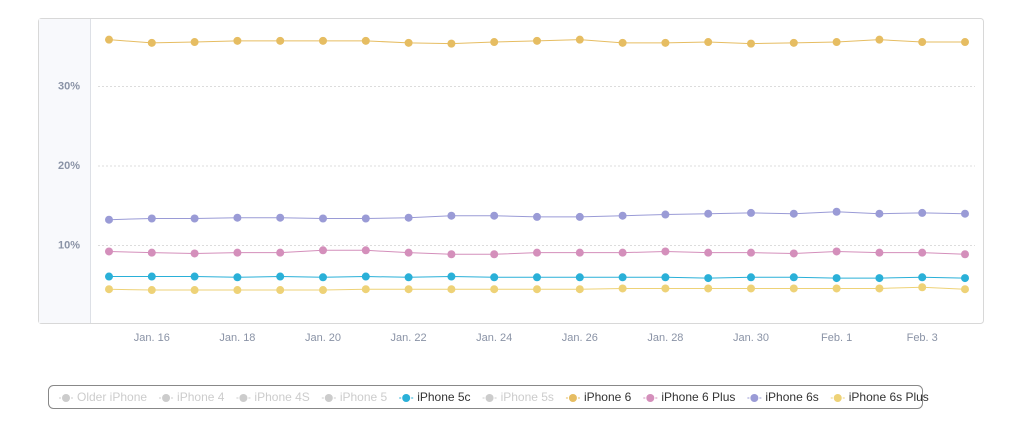 The width and height of the screenshot is (1021, 433). What do you see at coordinates (889, 397) in the screenshot?
I see `legend-item: iPhone 6s Plus` at bounding box center [889, 397].